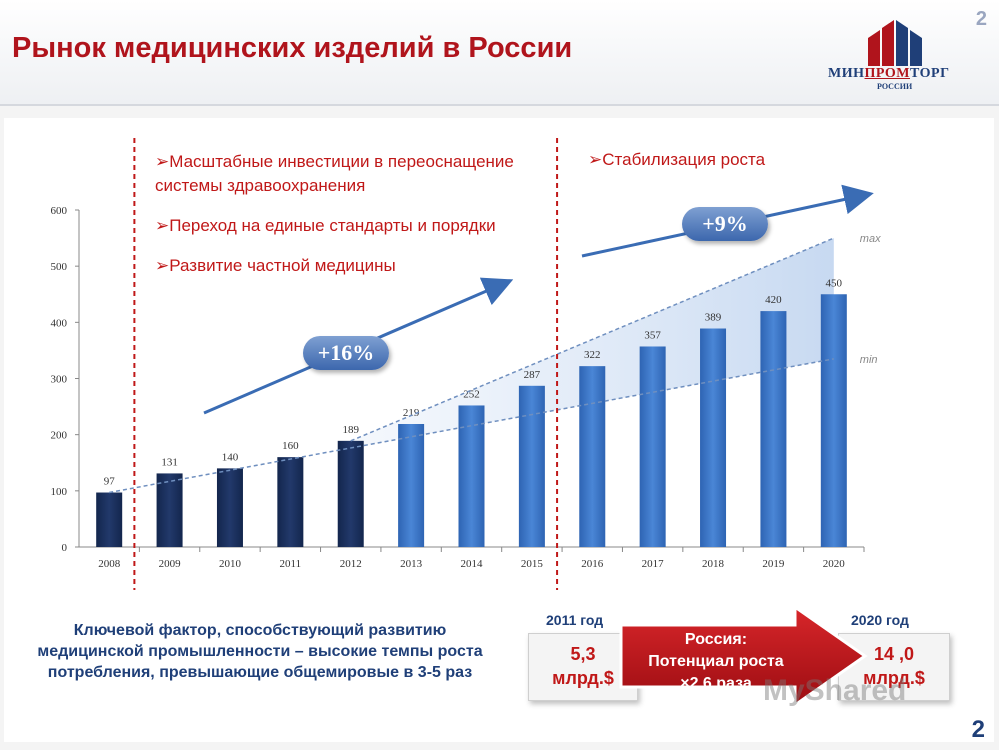 Image resolution: width=999 pixels, height=750 pixels. I want to click on x-tick-label: 2009, so click(170, 564).